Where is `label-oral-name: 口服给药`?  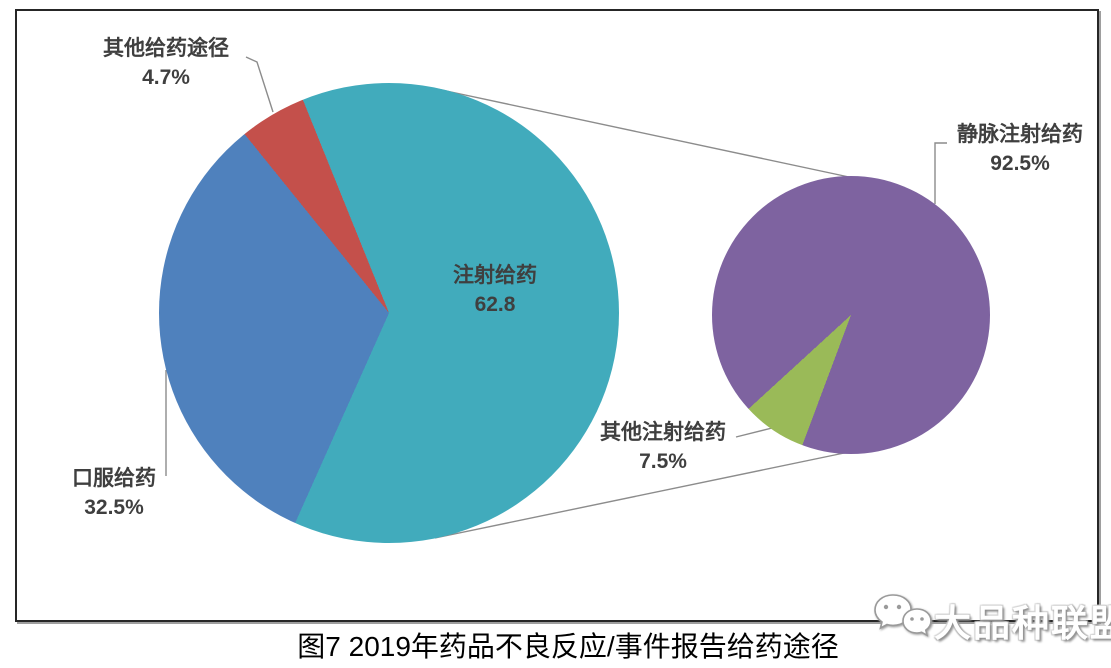 label-oral-name: 口服给药 is located at coordinates (114, 478).